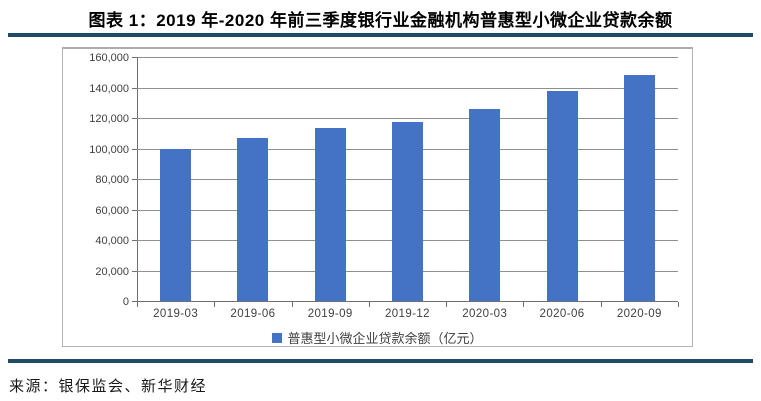  Describe the element at coordinates (112, 241) in the screenshot. I see `y-axis-label: 40,000` at that location.